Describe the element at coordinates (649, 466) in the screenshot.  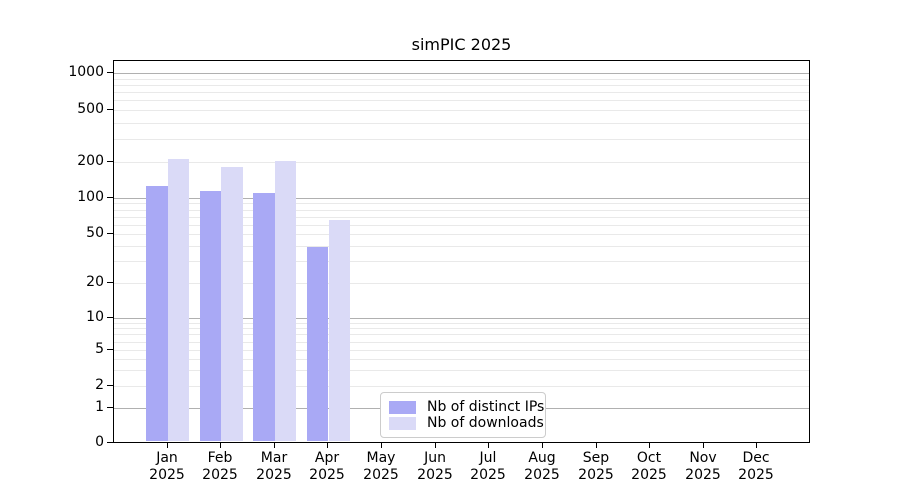
I see `x-tick-label: Oct 2025` at that location.